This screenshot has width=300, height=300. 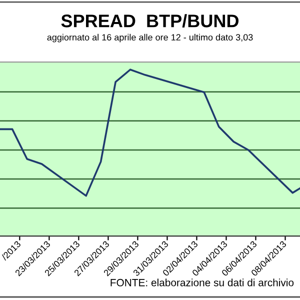 What do you see at coordinates (150, 21) in the screenshot?
I see `chart-title: SPREAD BTP/BUND` at bounding box center [150, 21].